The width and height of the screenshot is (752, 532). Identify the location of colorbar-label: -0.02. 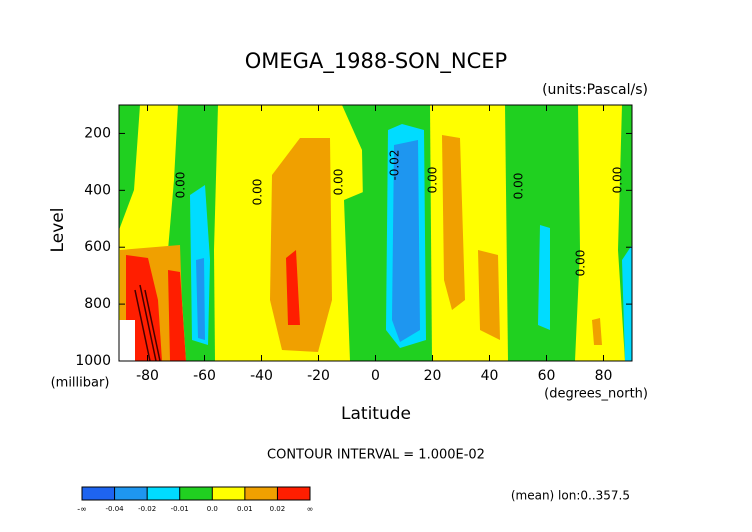
(147, 509).